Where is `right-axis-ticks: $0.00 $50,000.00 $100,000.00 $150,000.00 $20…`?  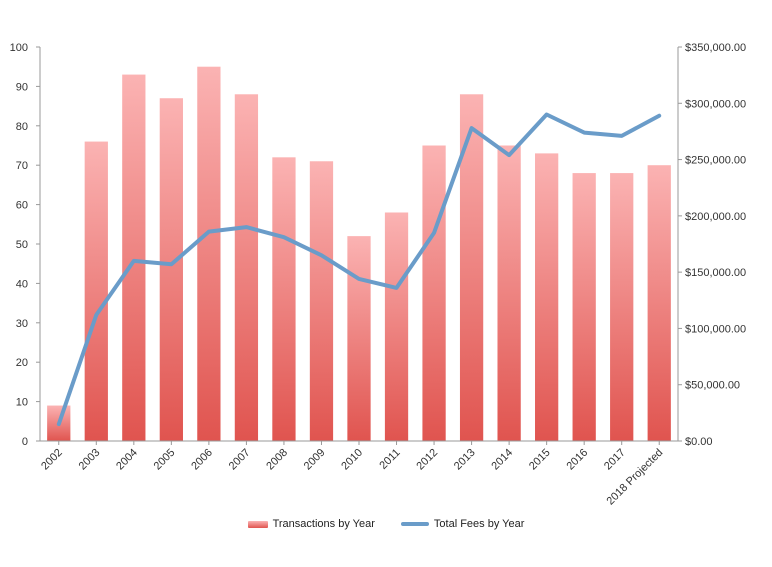
right-axis-ticks: $0.00 $50,000.00 $100,000.00 $150,000.00 $20… is located at coordinates (712, 245).